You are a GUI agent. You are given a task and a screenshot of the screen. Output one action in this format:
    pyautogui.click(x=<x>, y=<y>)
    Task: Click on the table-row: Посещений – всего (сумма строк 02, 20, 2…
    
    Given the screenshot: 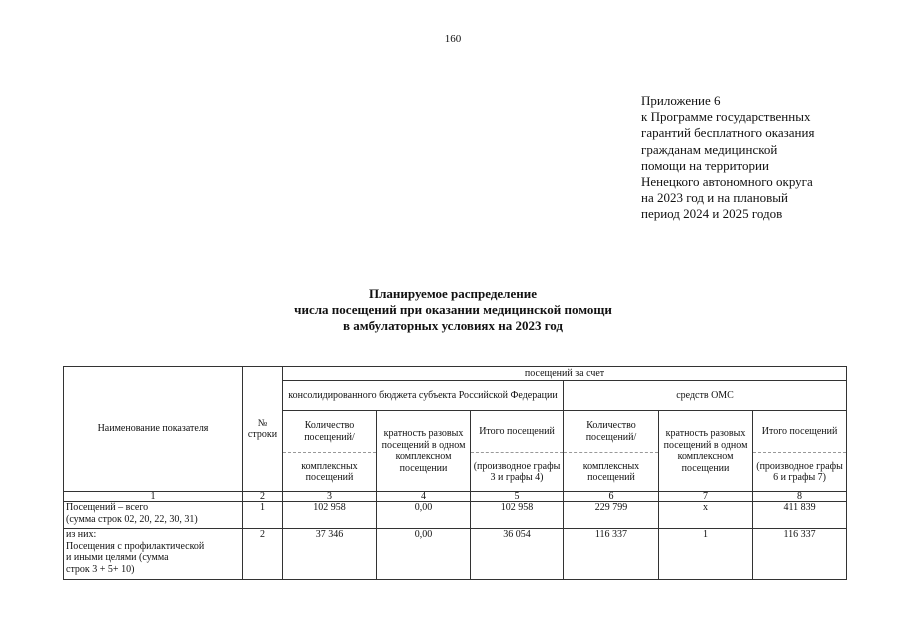 What is the action you would take?
    pyautogui.click(x=455, y=515)
    